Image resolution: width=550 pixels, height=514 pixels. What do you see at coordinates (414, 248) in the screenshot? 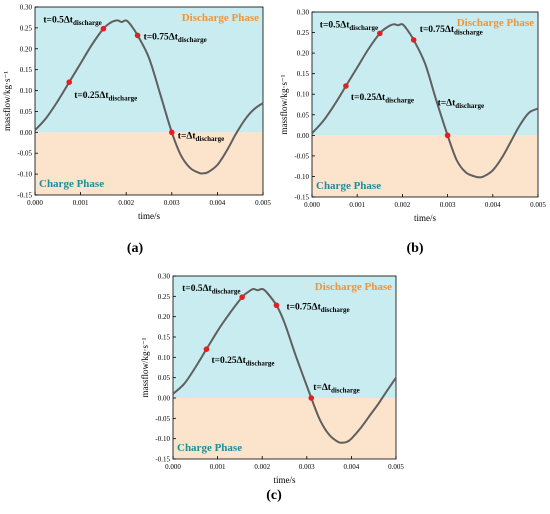
I see `panel-caption: (b)` at bounding box center [414, 248].